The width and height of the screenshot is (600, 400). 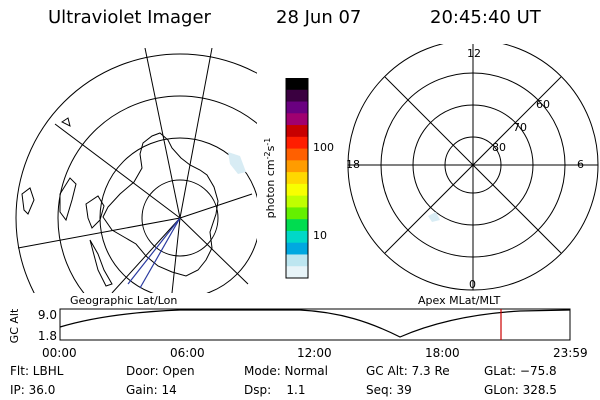 I want to click on timeline-x-tick: 06:00, so click(x=187, y=353).